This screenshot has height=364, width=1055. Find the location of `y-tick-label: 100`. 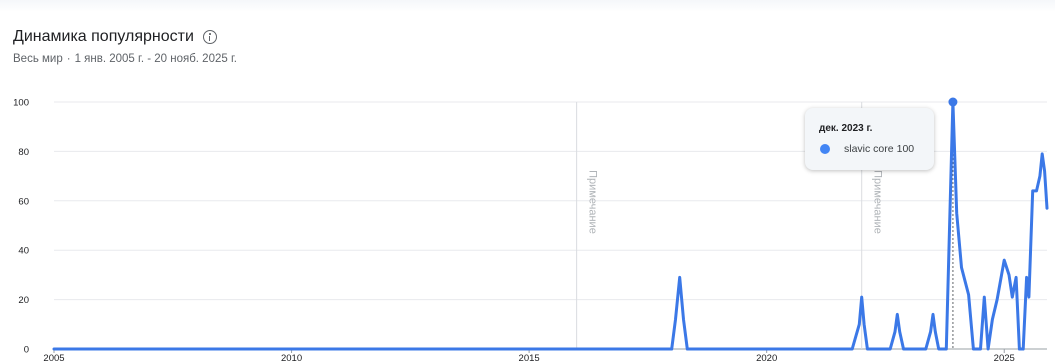

y-tick-label: 100 is located at coordinates (21, 103).